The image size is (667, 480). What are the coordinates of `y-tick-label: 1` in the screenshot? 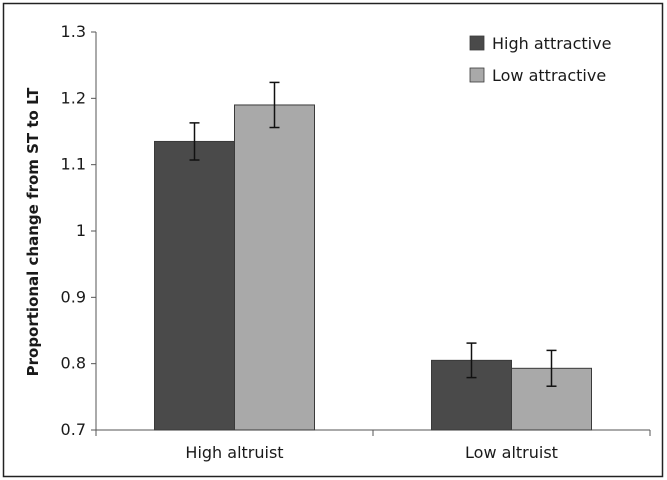 It's located at (81, 230).